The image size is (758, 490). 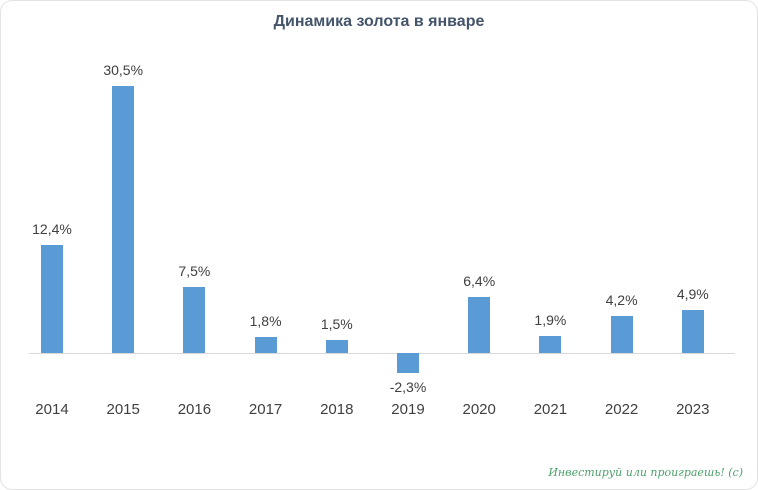 What do you see at coordinates (265, 245) in the screenshot?
I see `chart-column: 1,8% 2017` at bounding box center [265, 245].